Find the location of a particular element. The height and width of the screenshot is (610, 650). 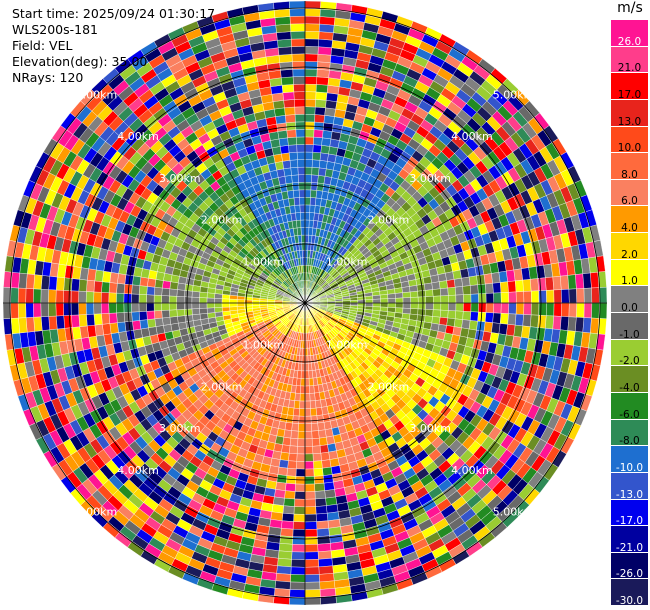

colorbar-segment: 2.0 is located at coordinates (629, 246).